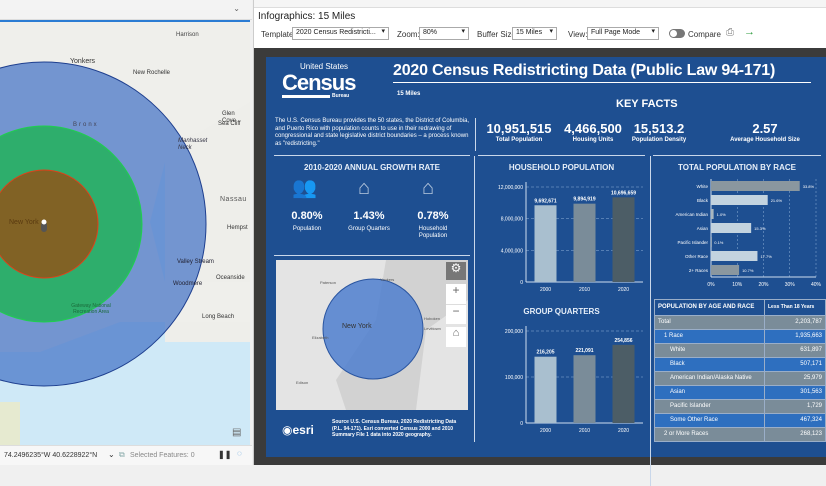  What do you see at coordinates (709, 307) in the screenshot?
I see `table-header: POPULATION BY AGE AND RACE` at bounding box center [709, 307].